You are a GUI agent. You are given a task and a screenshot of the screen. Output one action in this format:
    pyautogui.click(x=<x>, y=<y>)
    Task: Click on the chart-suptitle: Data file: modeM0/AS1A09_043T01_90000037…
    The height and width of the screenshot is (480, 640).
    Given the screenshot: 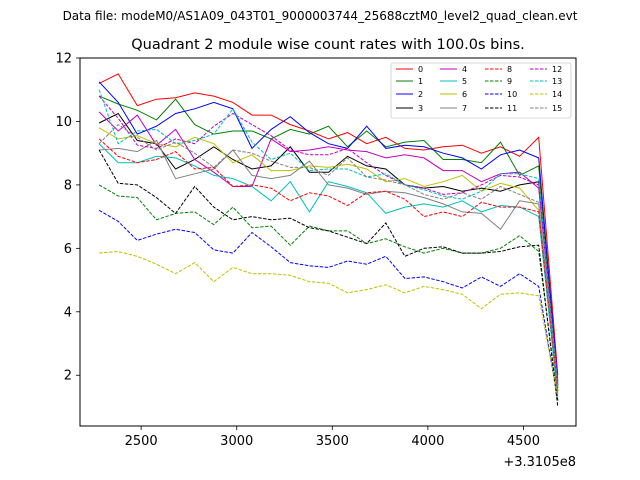 What is the action you would take?
    pyautogui.click(x=320, y=16)
    